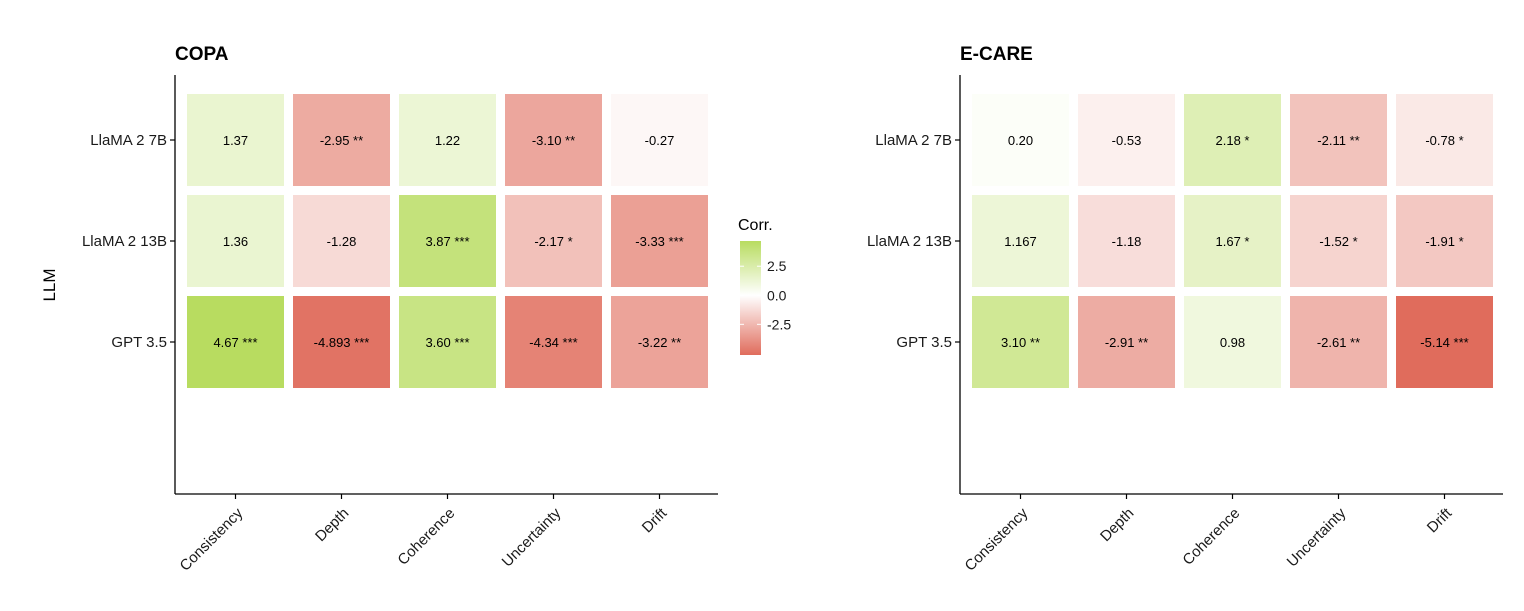 The image size is (1524, 611). I want to click on cell-value-label: -2.61 **, so click(1338, 342).